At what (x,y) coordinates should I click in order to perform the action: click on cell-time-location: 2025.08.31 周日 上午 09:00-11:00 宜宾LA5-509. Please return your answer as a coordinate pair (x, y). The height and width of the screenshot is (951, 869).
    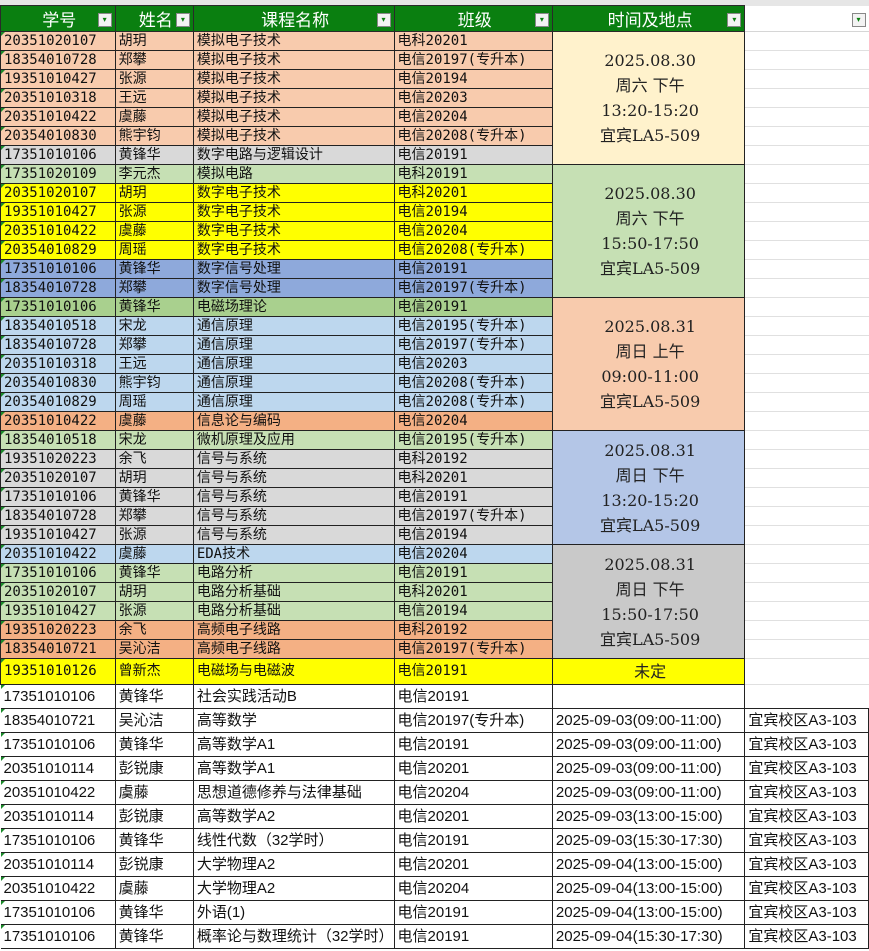
    Looking at the image, I should click on (648, 364).